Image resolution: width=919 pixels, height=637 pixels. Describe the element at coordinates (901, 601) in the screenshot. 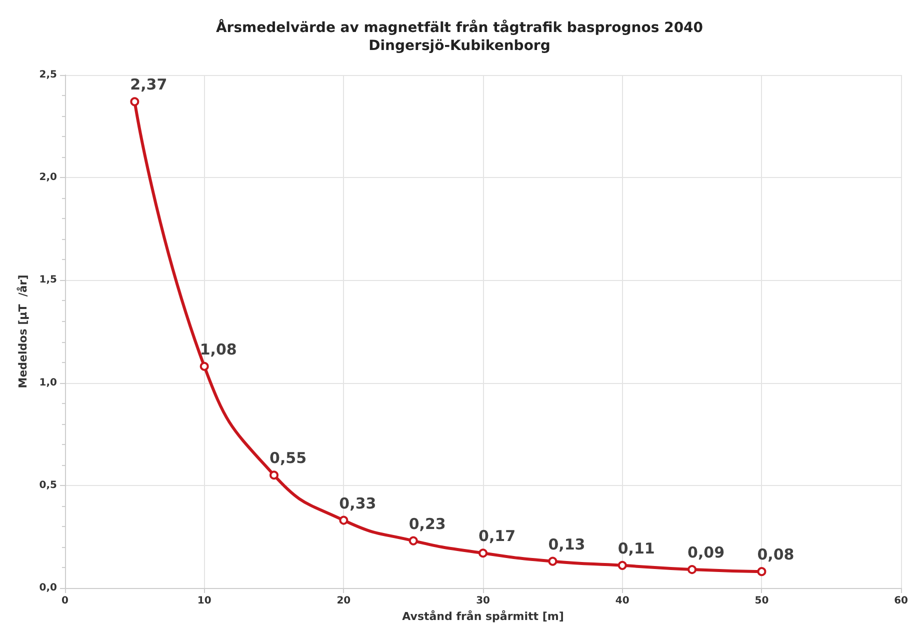

I see `x-tick-label: 60` at that location.